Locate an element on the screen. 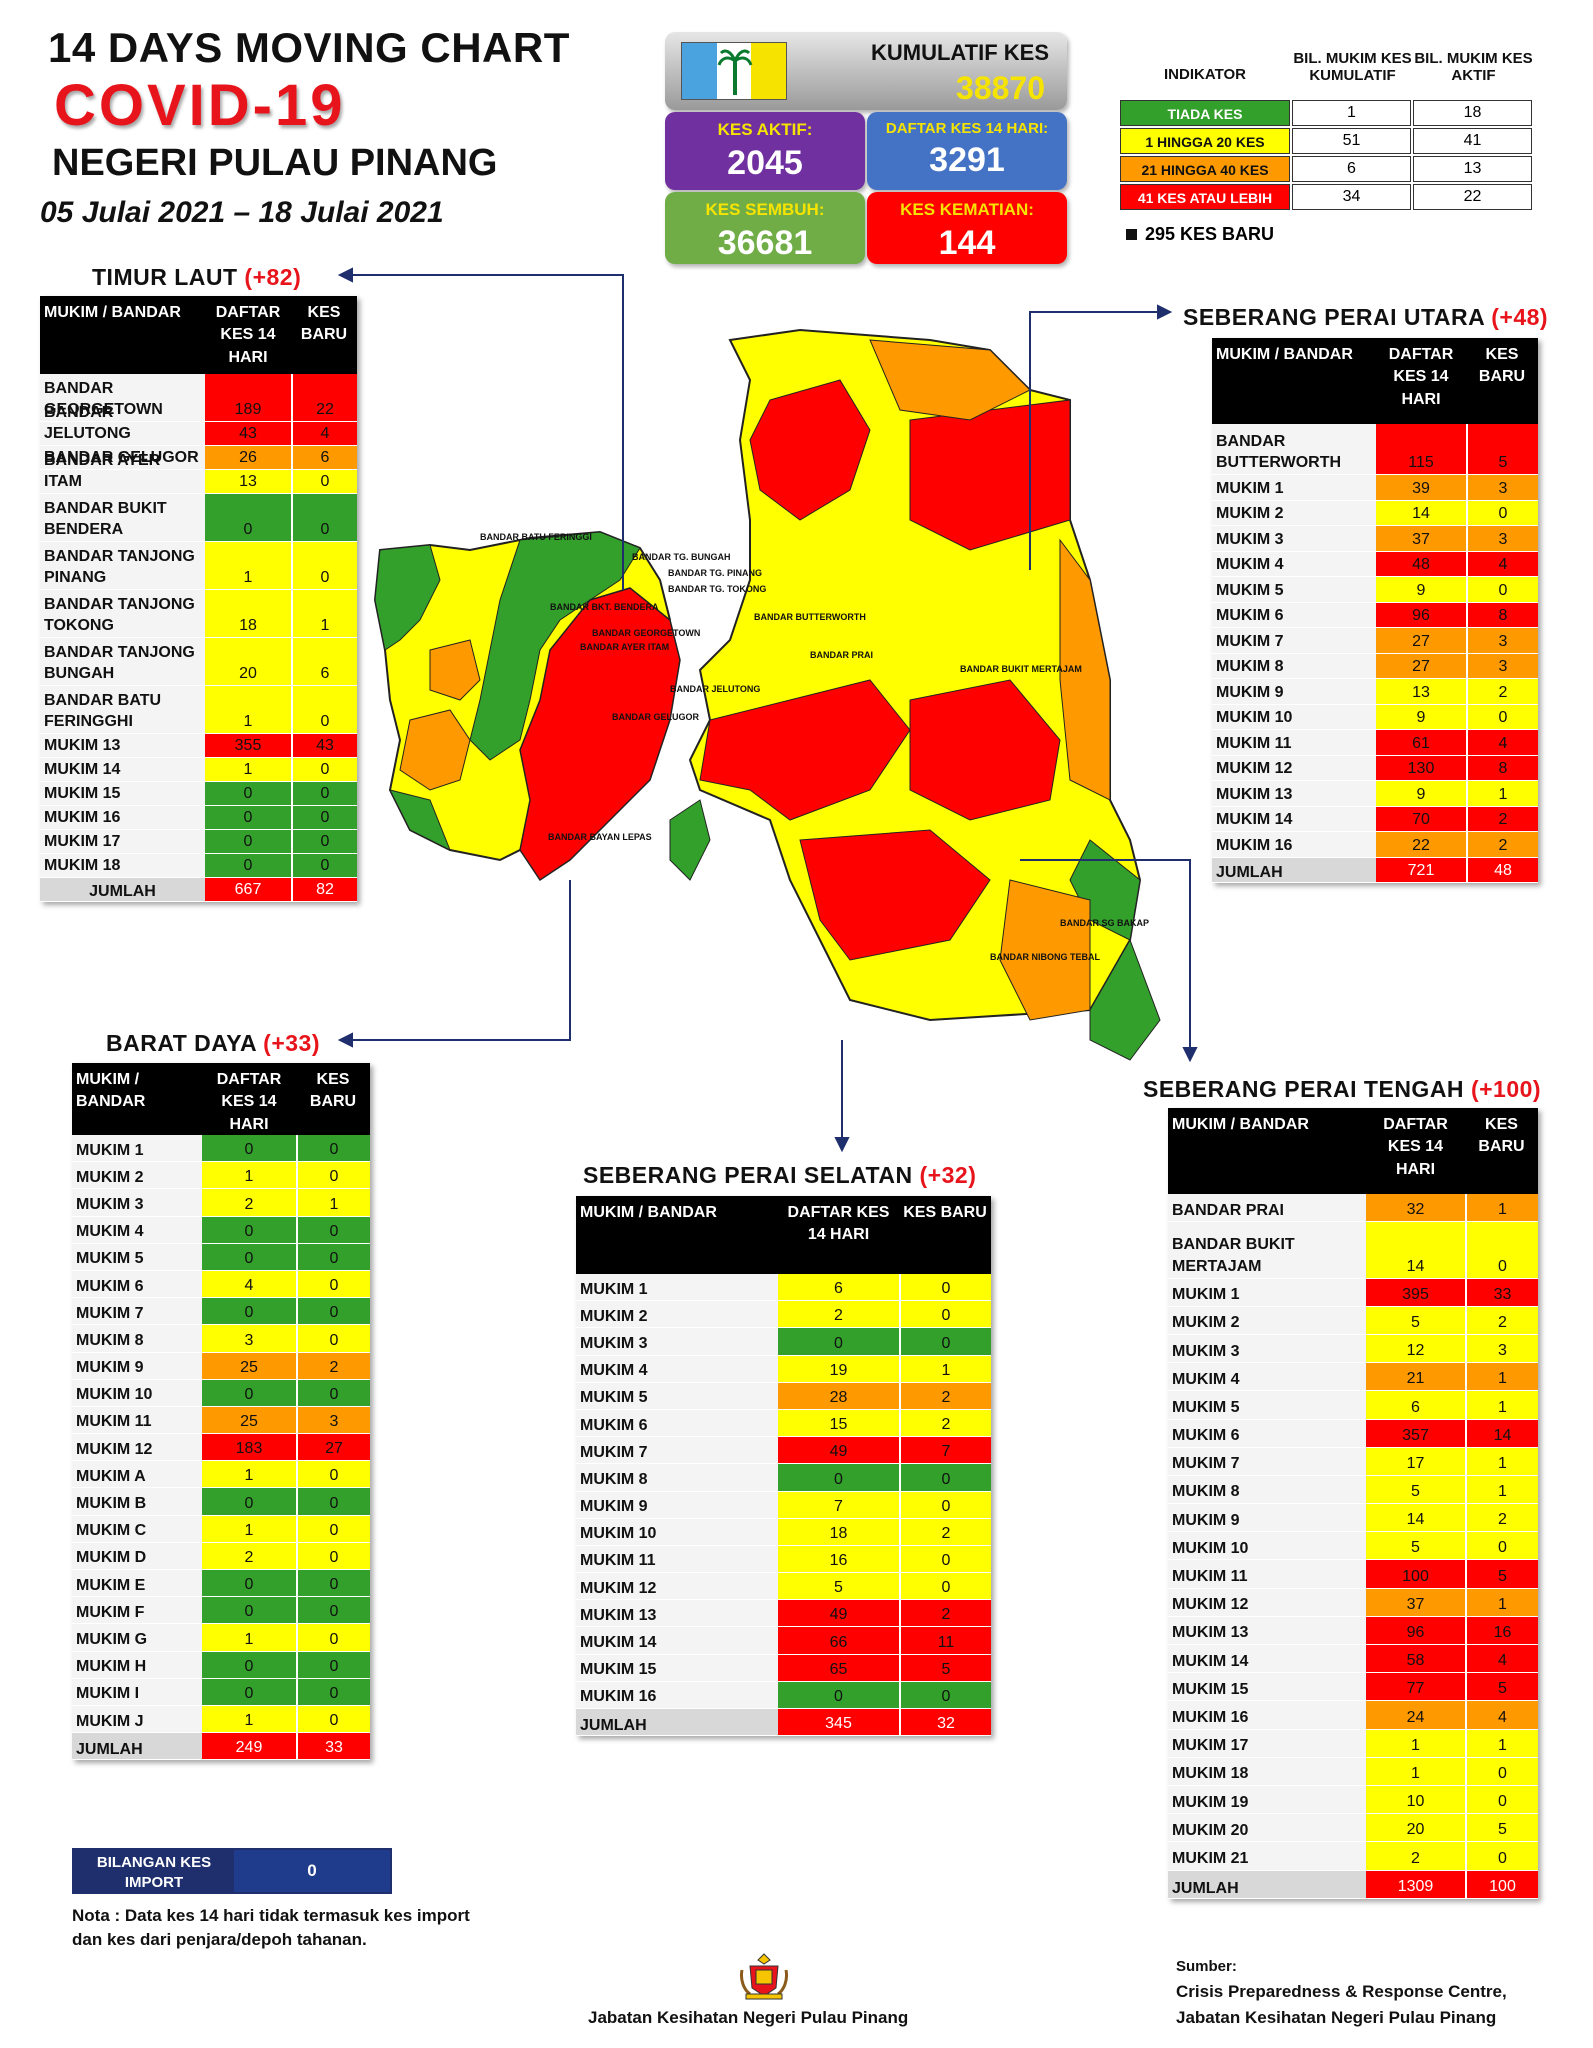  table-total-row: JUMLAH 1309 100 is located at coordinates (1353, 1884).